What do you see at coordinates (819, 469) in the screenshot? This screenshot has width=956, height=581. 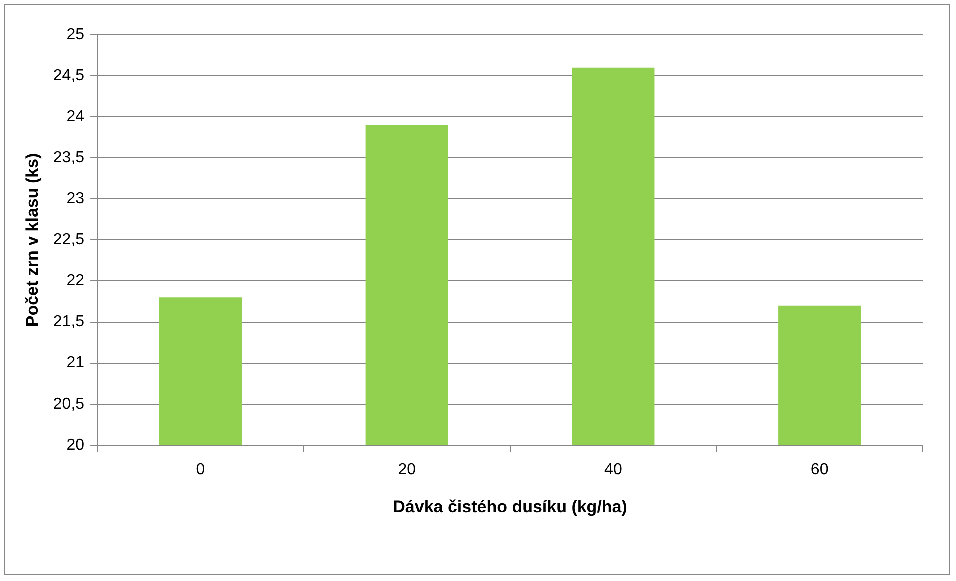 I see `x-tick-label: 60` at bounding box center [819, 469].